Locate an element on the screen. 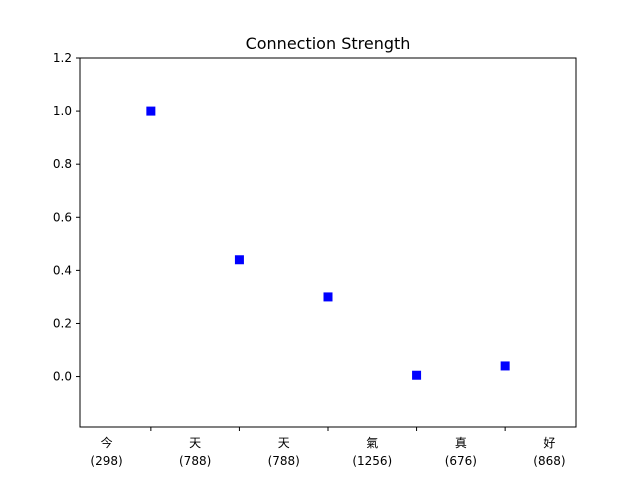  x-tick-label: 好 is located at coordinates (549, 443).